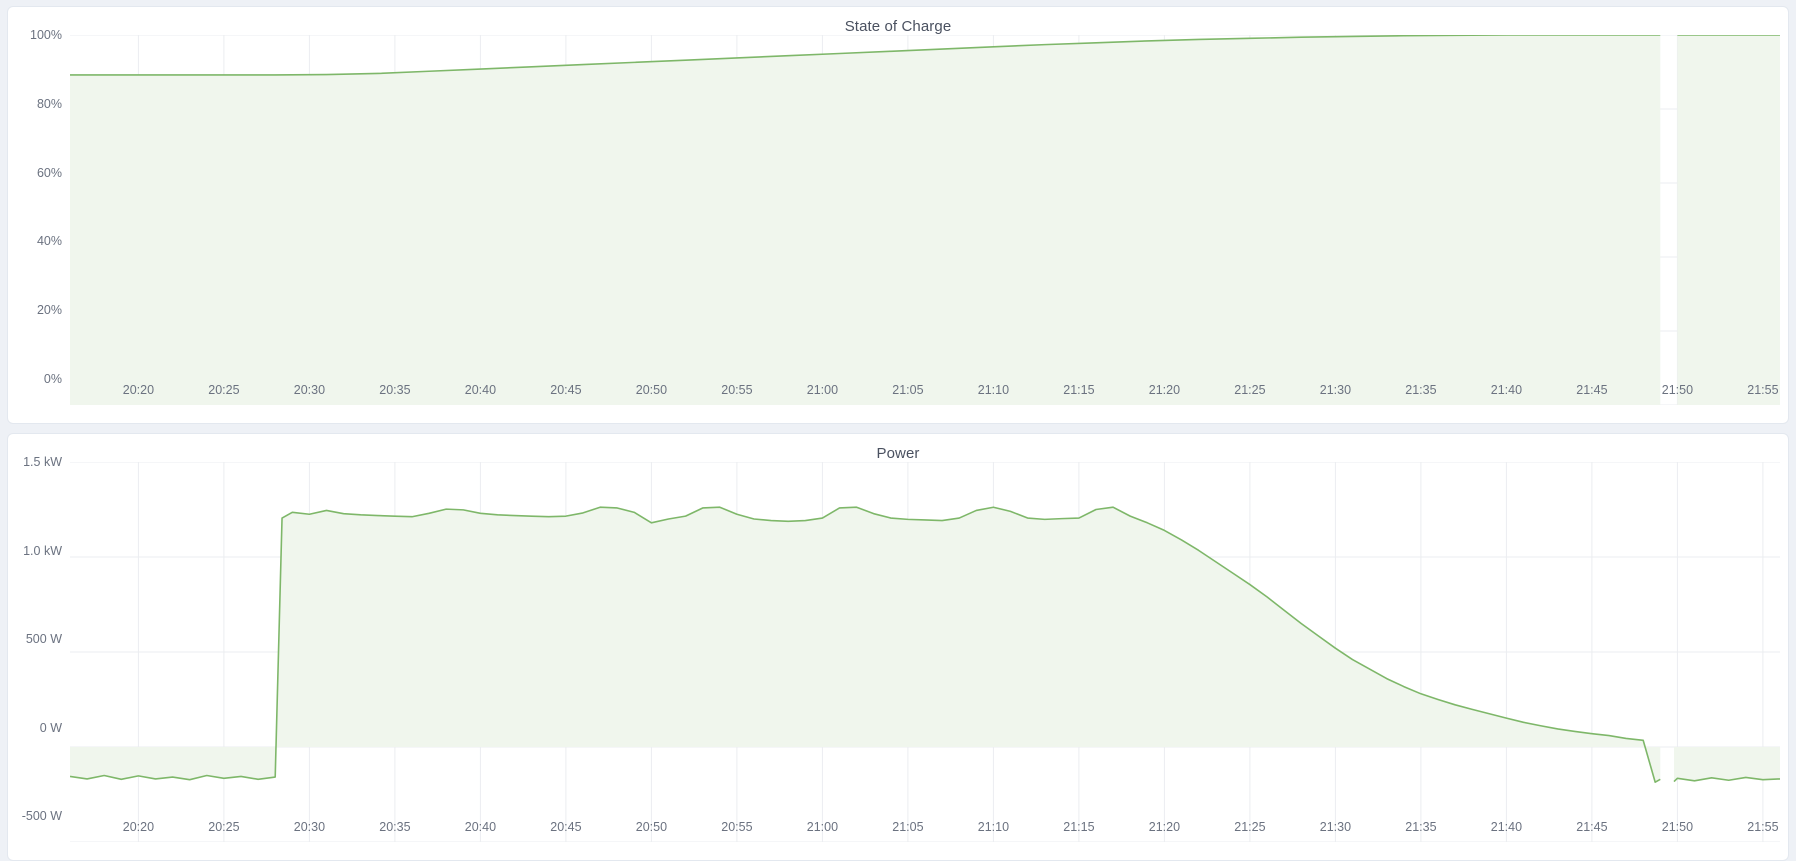 This screenshot has width=1796, height=861. What do you see at coordinates (46, 35) in the screenshot?
I see `y-axis-tick-label: 100%` at bounding box center [46, 35].